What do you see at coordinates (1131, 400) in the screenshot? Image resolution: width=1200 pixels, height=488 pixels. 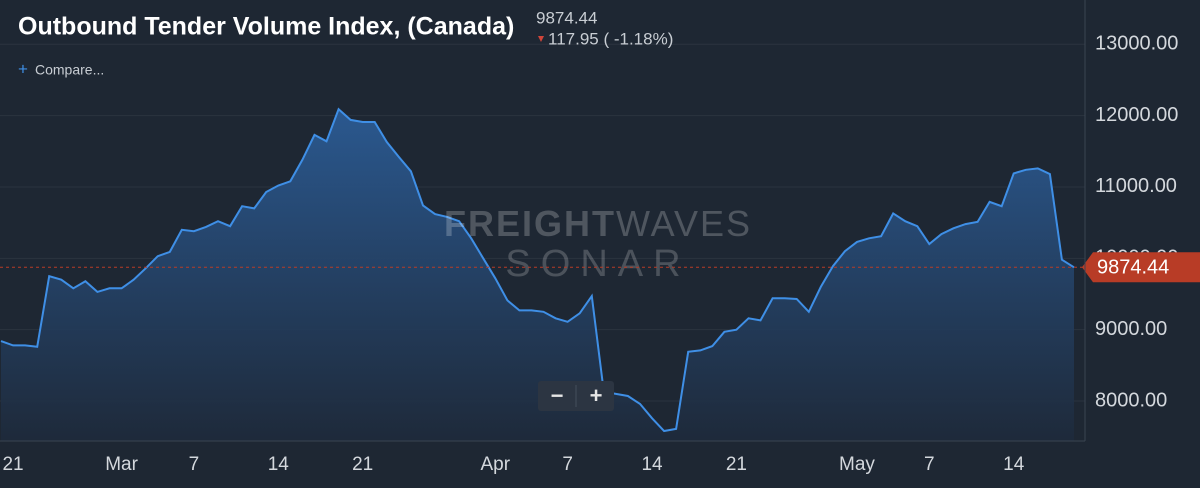 I see `y-tick-label: 8000.00` at bounding box center [1131, 400].